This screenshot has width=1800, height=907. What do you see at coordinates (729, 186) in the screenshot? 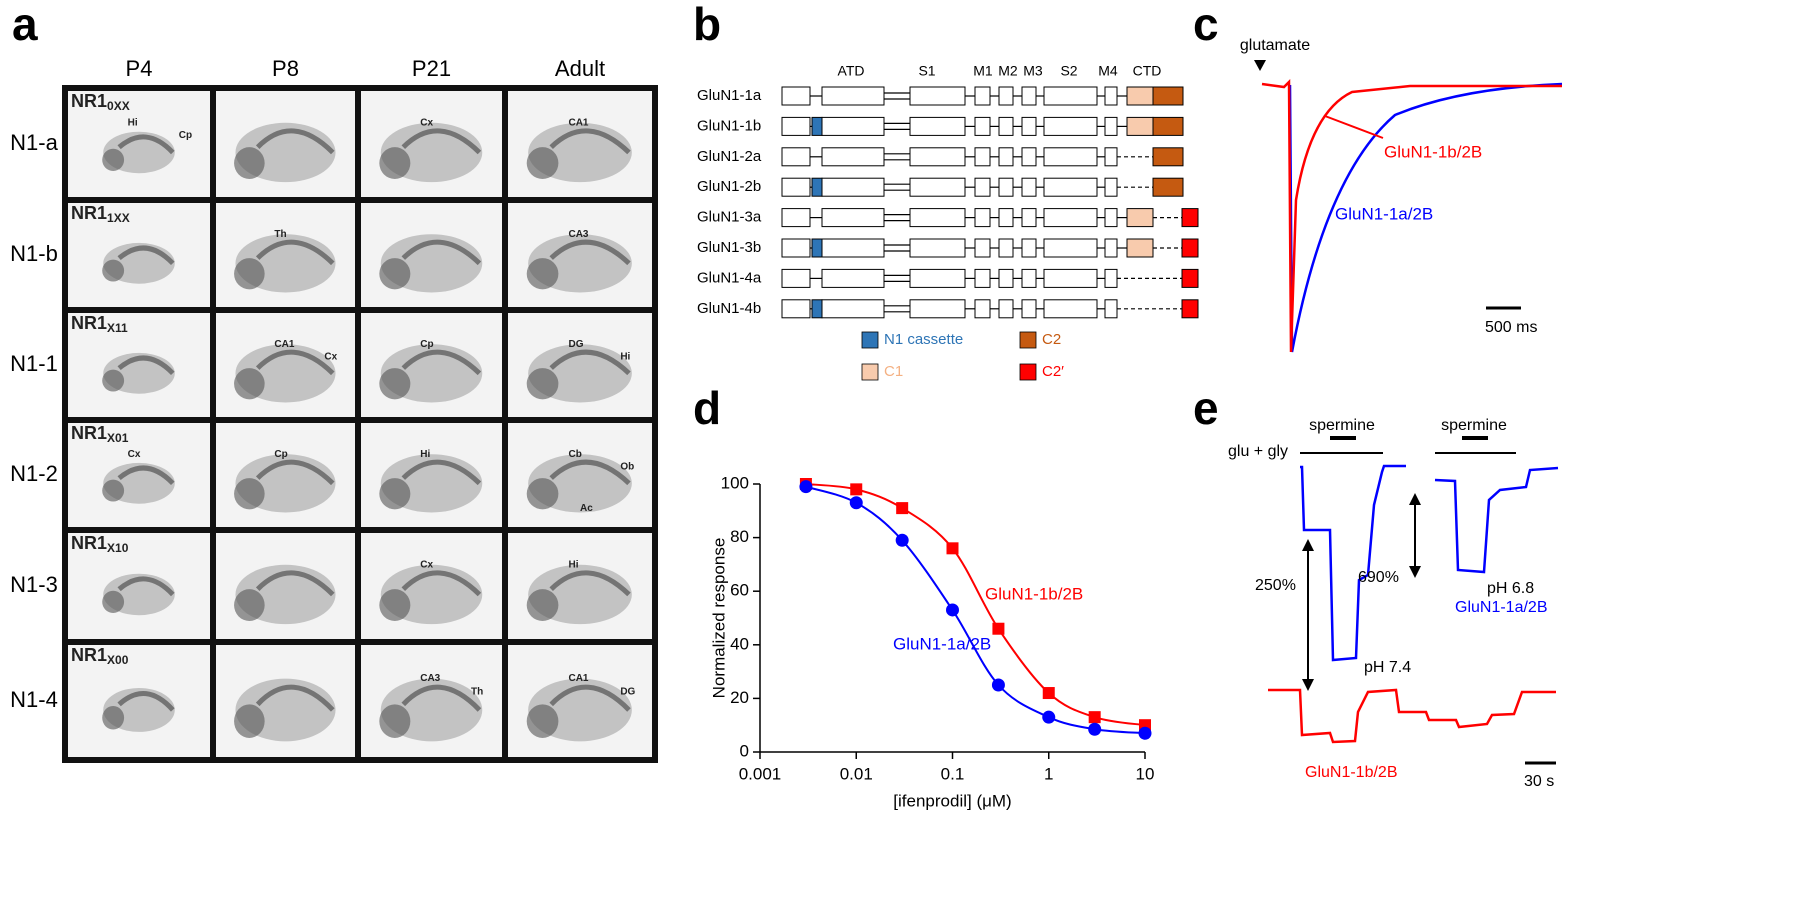
I see `isoform-label: GluN1-2b` at bounding box center [729, 186].